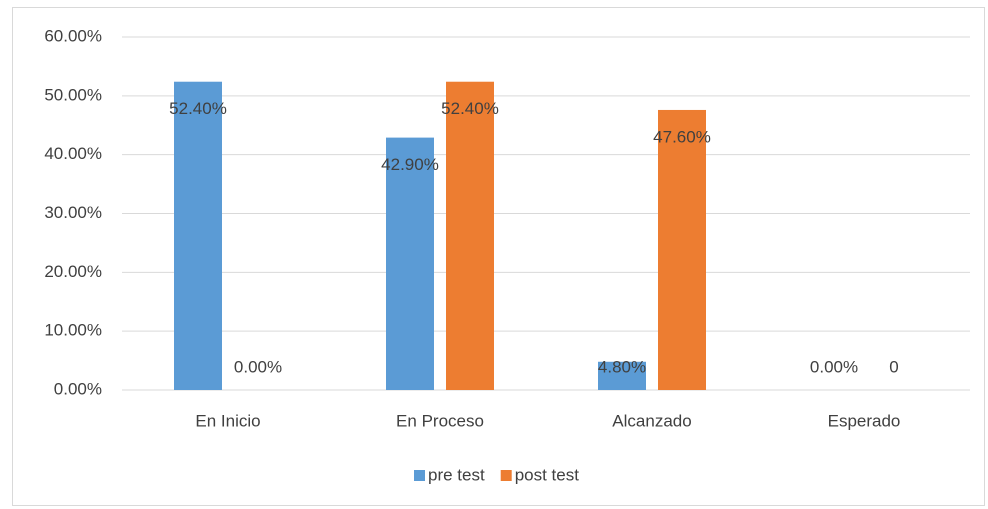 The width and height of the screenshot is (988, 509). I want to click on y-tick-label: 30.00%, so click(73, 212).